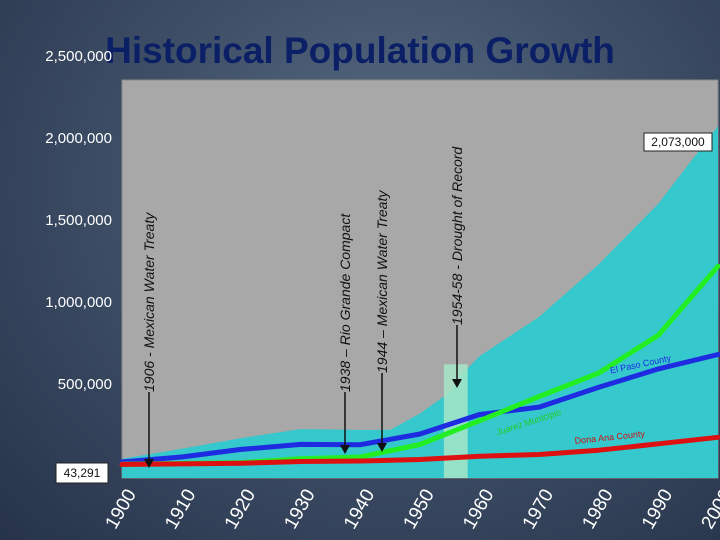  Describe the element at coordinates (78, 220) in the screenshot. I see `y-tick-label: 1,500,000` at that location.